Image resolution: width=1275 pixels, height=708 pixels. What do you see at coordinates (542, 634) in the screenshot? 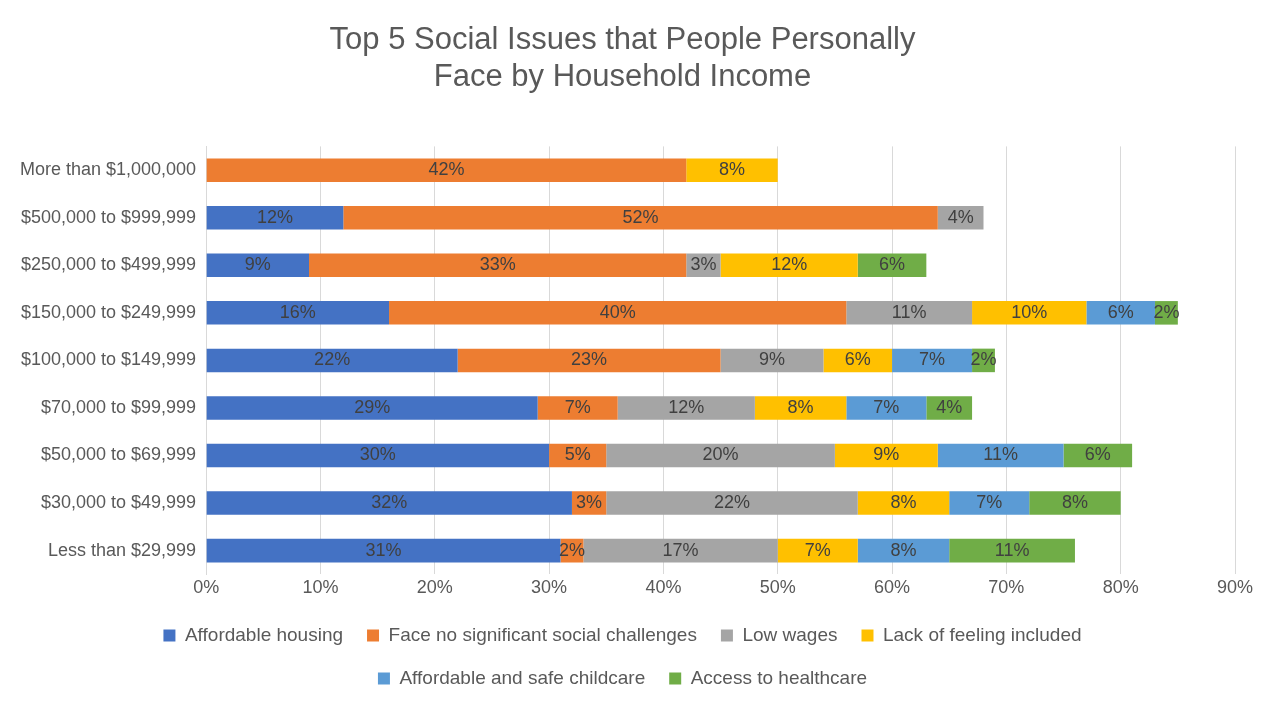
I see `legend-label: Face no significant social challenges` at bounding box center [542, 634].